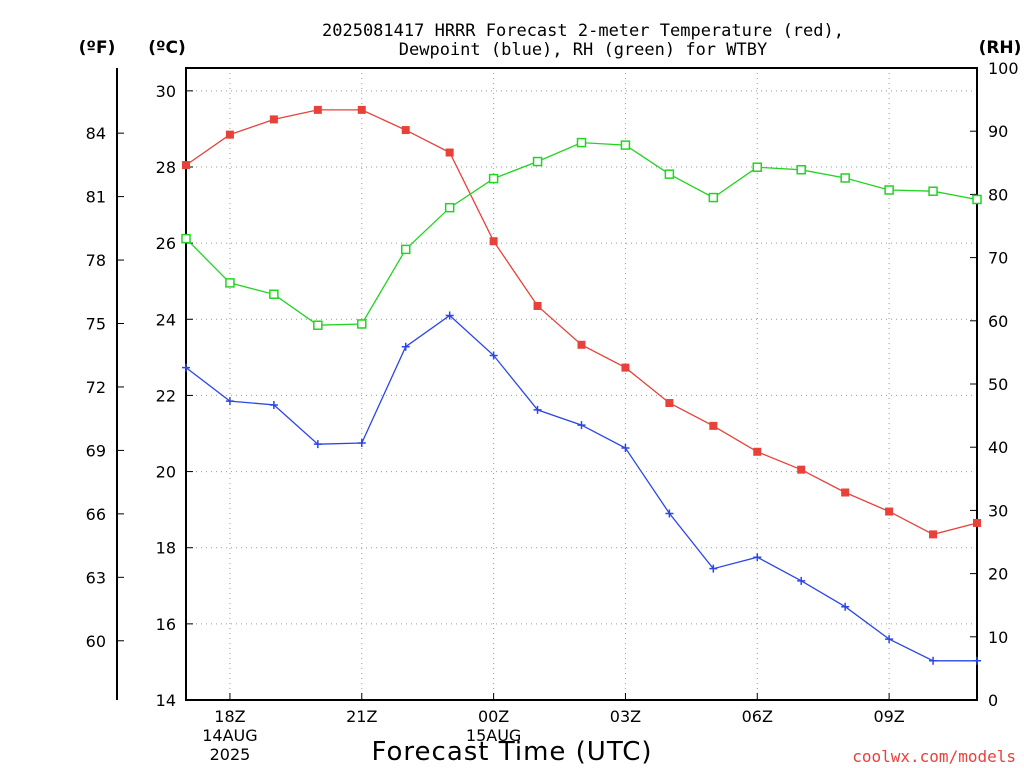 The image size is (1024, 768). I want to click on x-tick-label: 03Z, so click(625, 716).